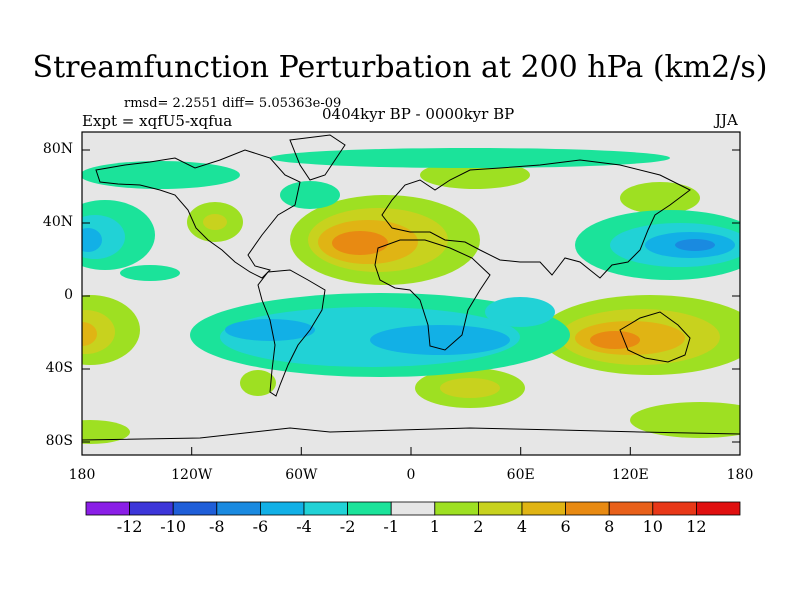 This screenshot has width=800, height=600. I want to click on lat-label-eq: 0, so click(68, 295).